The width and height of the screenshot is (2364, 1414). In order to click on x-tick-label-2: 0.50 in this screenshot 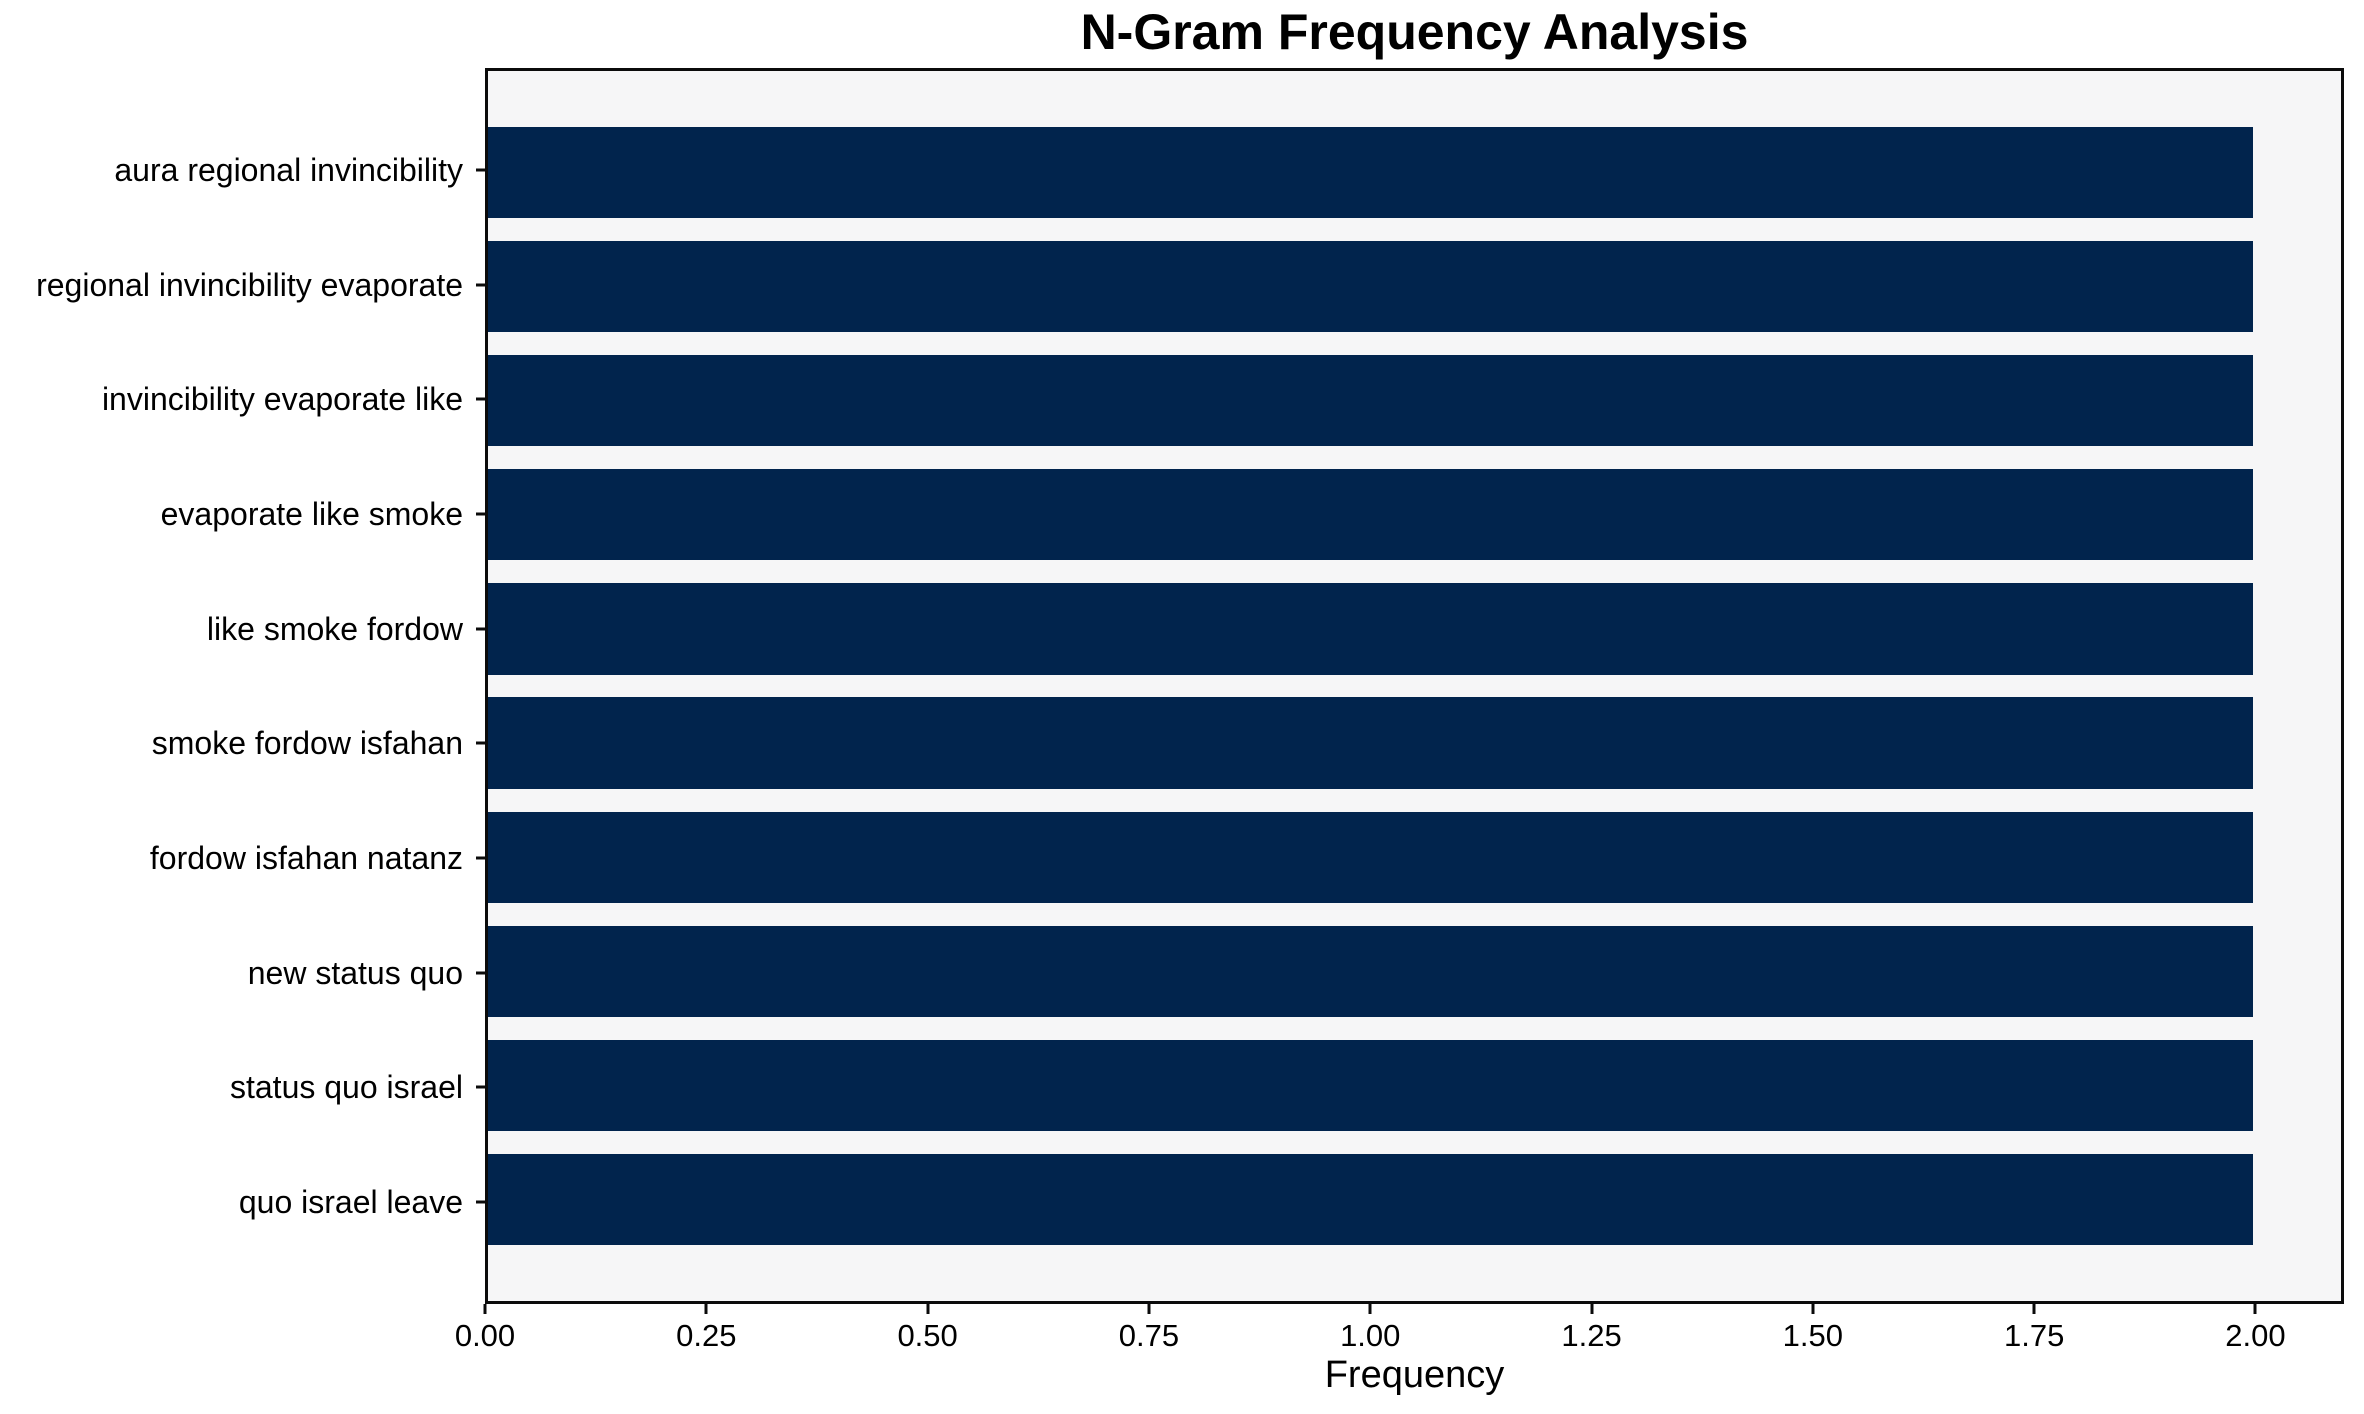, I will do `click(927, 1335)`.